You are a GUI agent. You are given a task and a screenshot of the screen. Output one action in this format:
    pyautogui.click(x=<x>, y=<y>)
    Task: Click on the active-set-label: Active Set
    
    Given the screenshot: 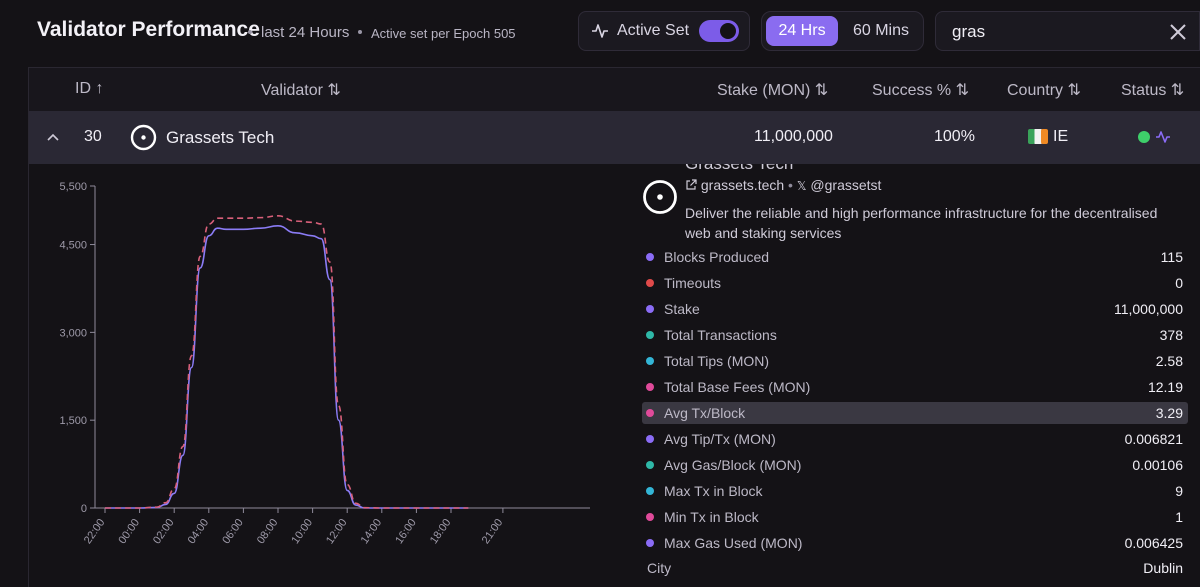 What is the action you would take?
    pyautogui.click(x=653, y=30)
    